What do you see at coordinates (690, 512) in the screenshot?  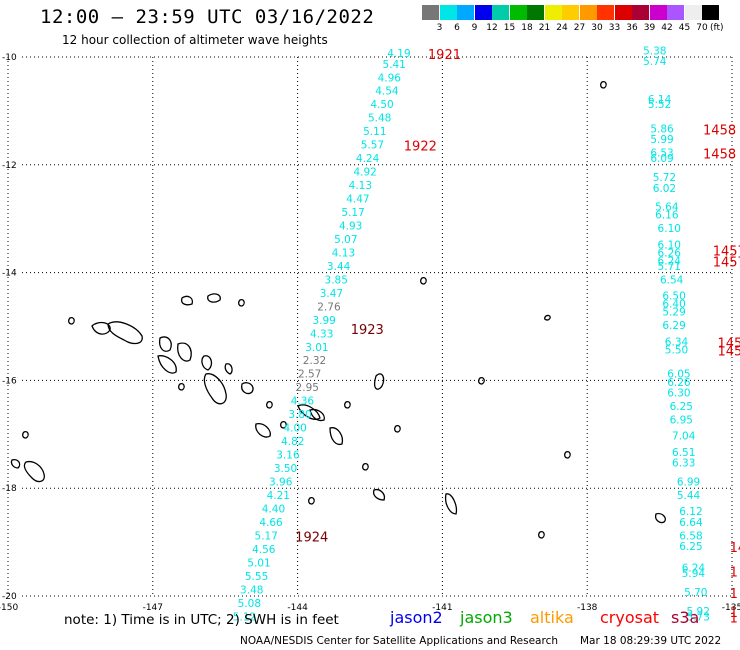 I see `wave-height-value: 6.12` at bounding box center [690, 512].